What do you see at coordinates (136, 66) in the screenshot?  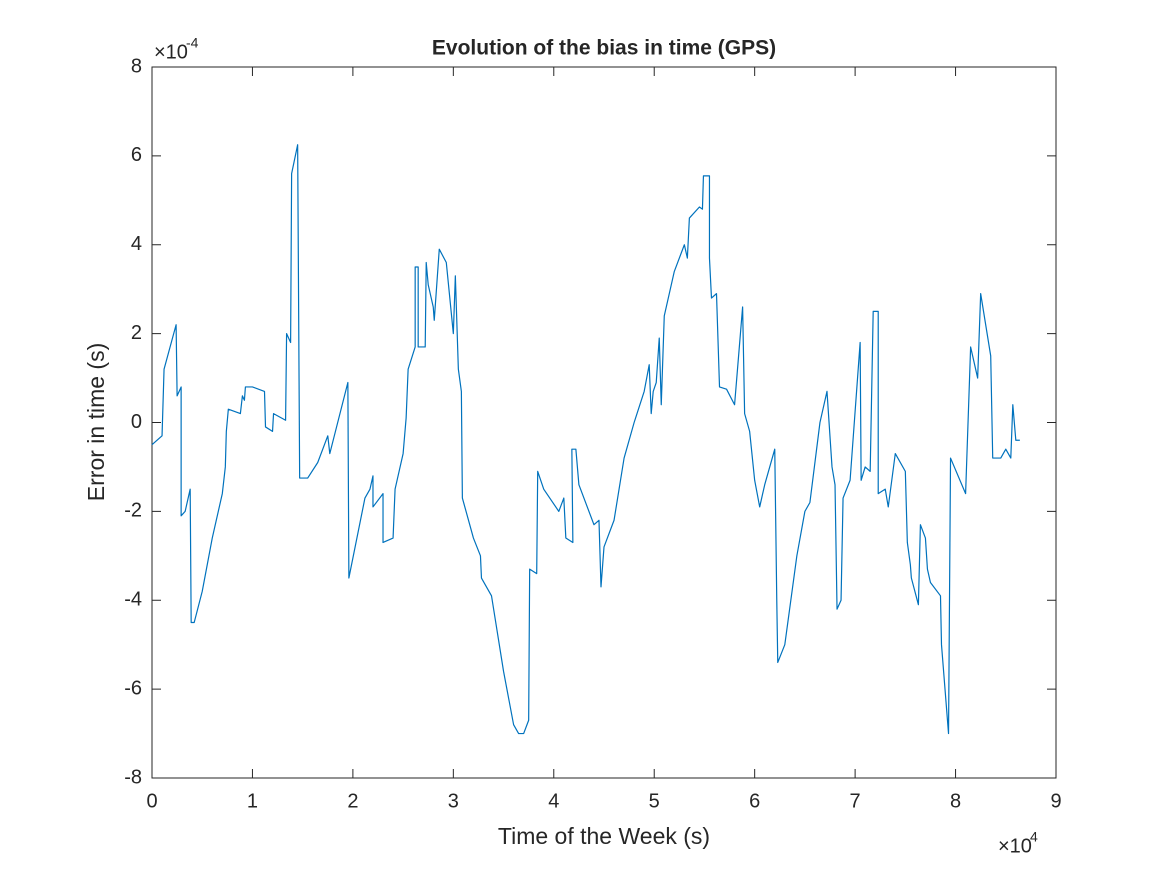 I see `y-tick-label: 8` at bounding box center [136, 66].